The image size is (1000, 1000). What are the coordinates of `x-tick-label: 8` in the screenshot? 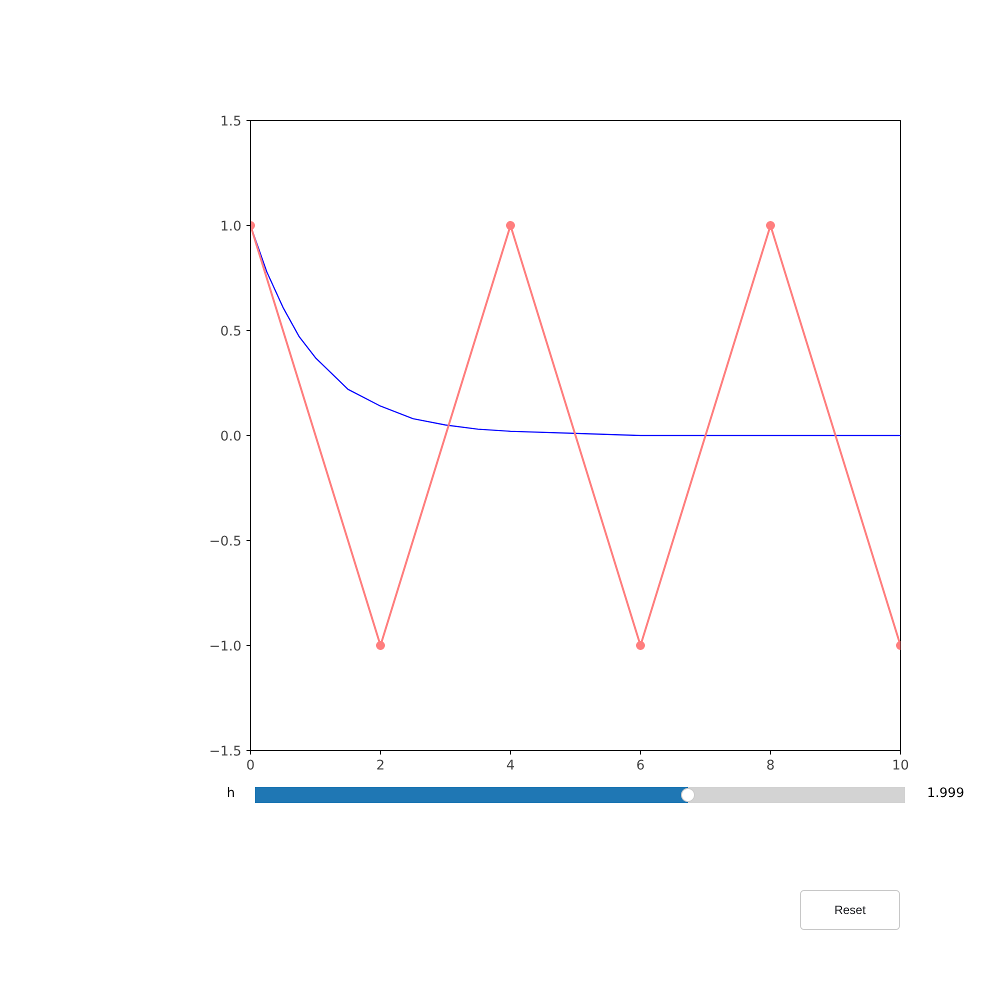 It's located at (770, 766).